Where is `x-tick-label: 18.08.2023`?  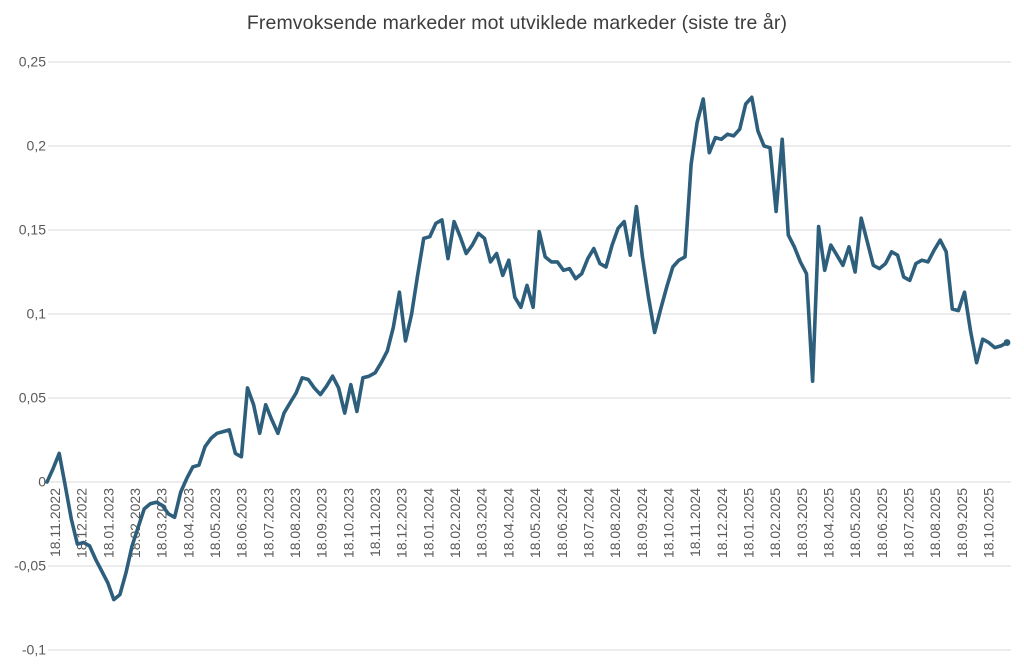
x-tick-label: 18.08.2023 is located at coordinates (295, 523).